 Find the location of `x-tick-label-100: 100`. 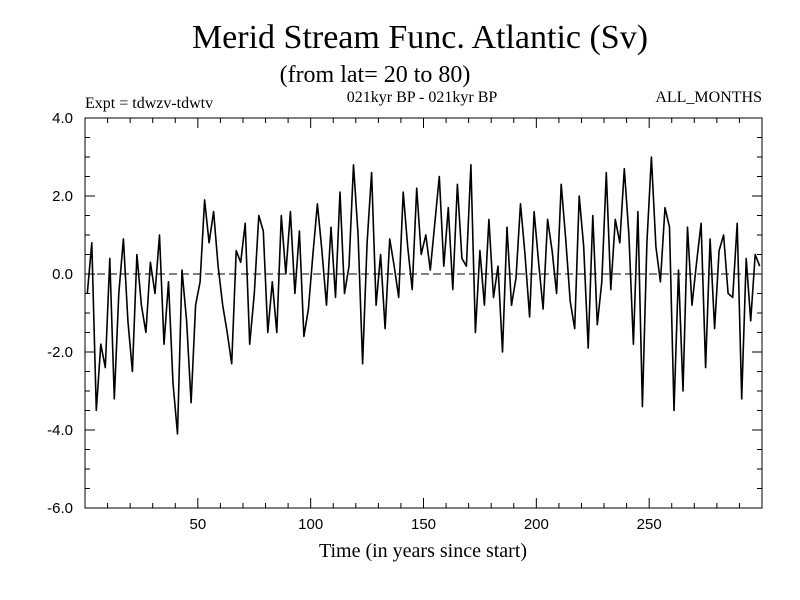

x-tick-label-100: 100 is located at coordinates (310, 524).